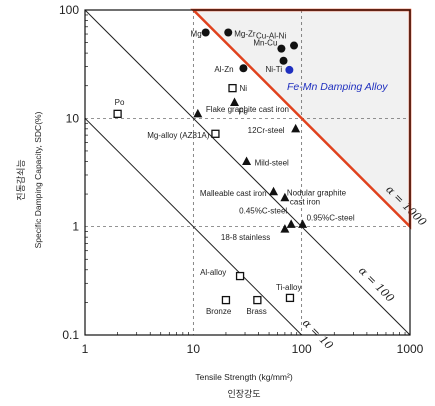  Describe the element at coordinates (302, 349) in the screenshot. I see `x-tick-label: 100` at that location.